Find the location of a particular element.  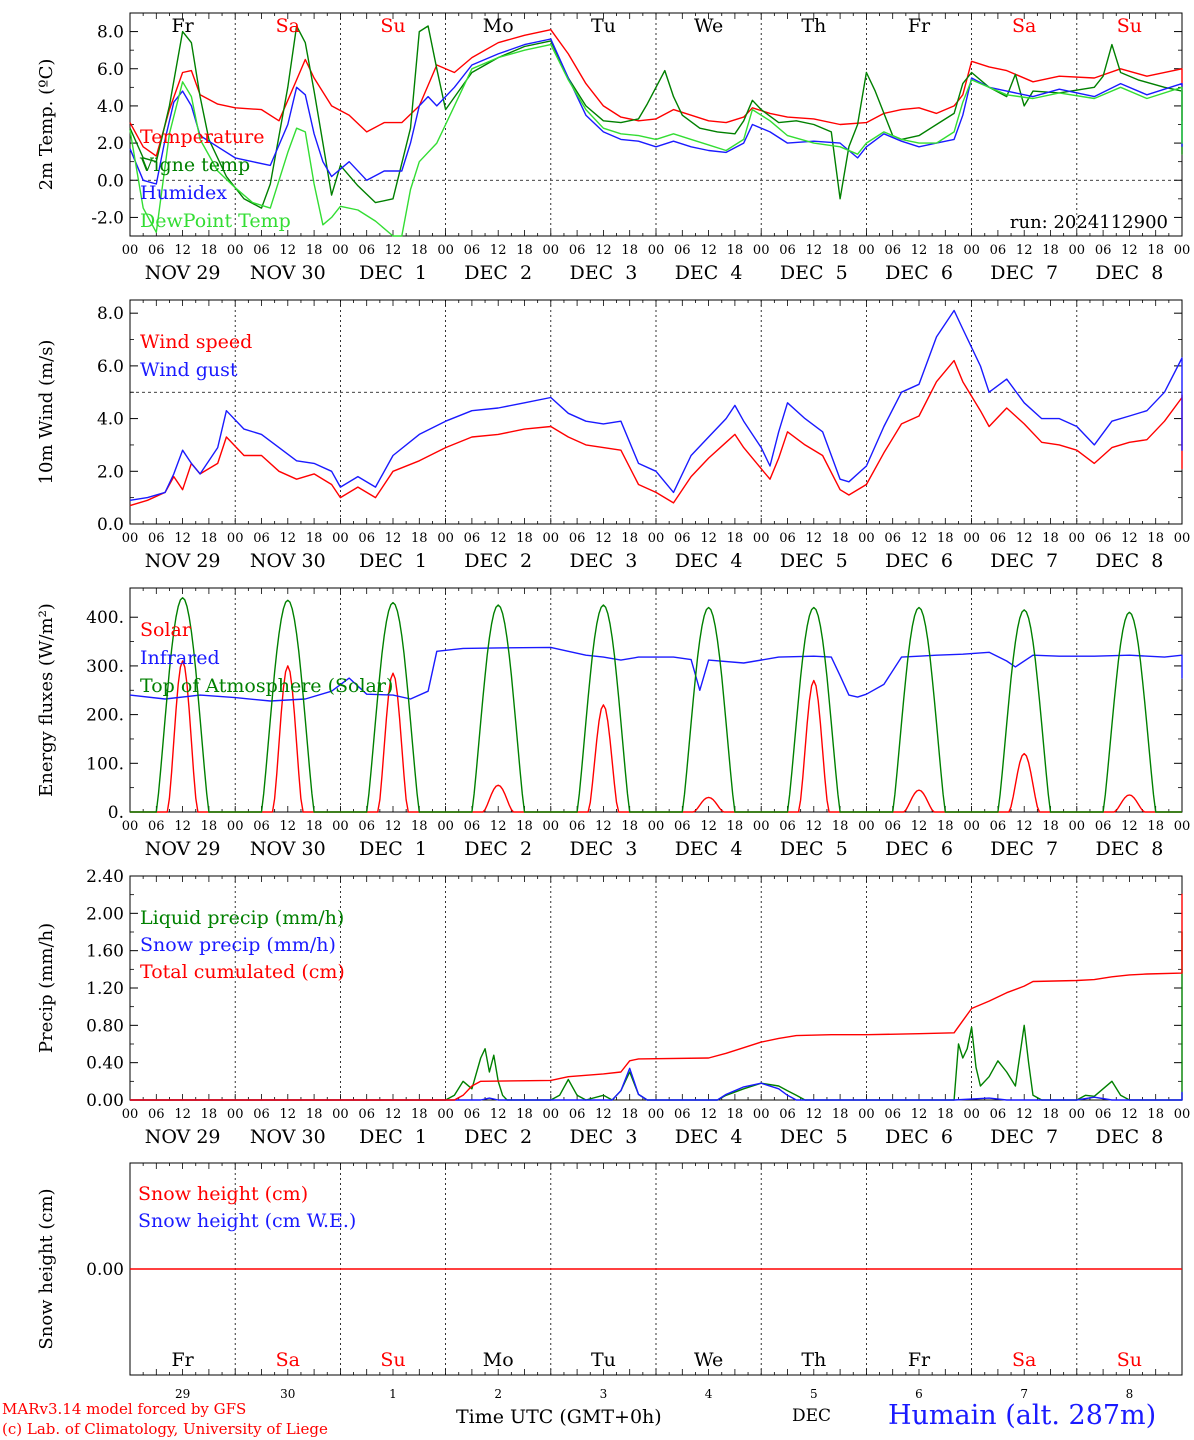

y-tick-label: 100. is located at coordinates (105, 764).